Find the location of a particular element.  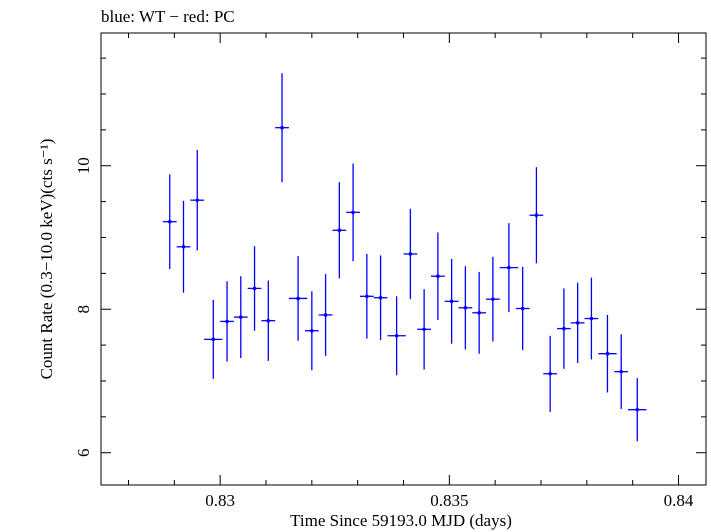

y-tick-label: 8 is located at coordinates (83, 309).